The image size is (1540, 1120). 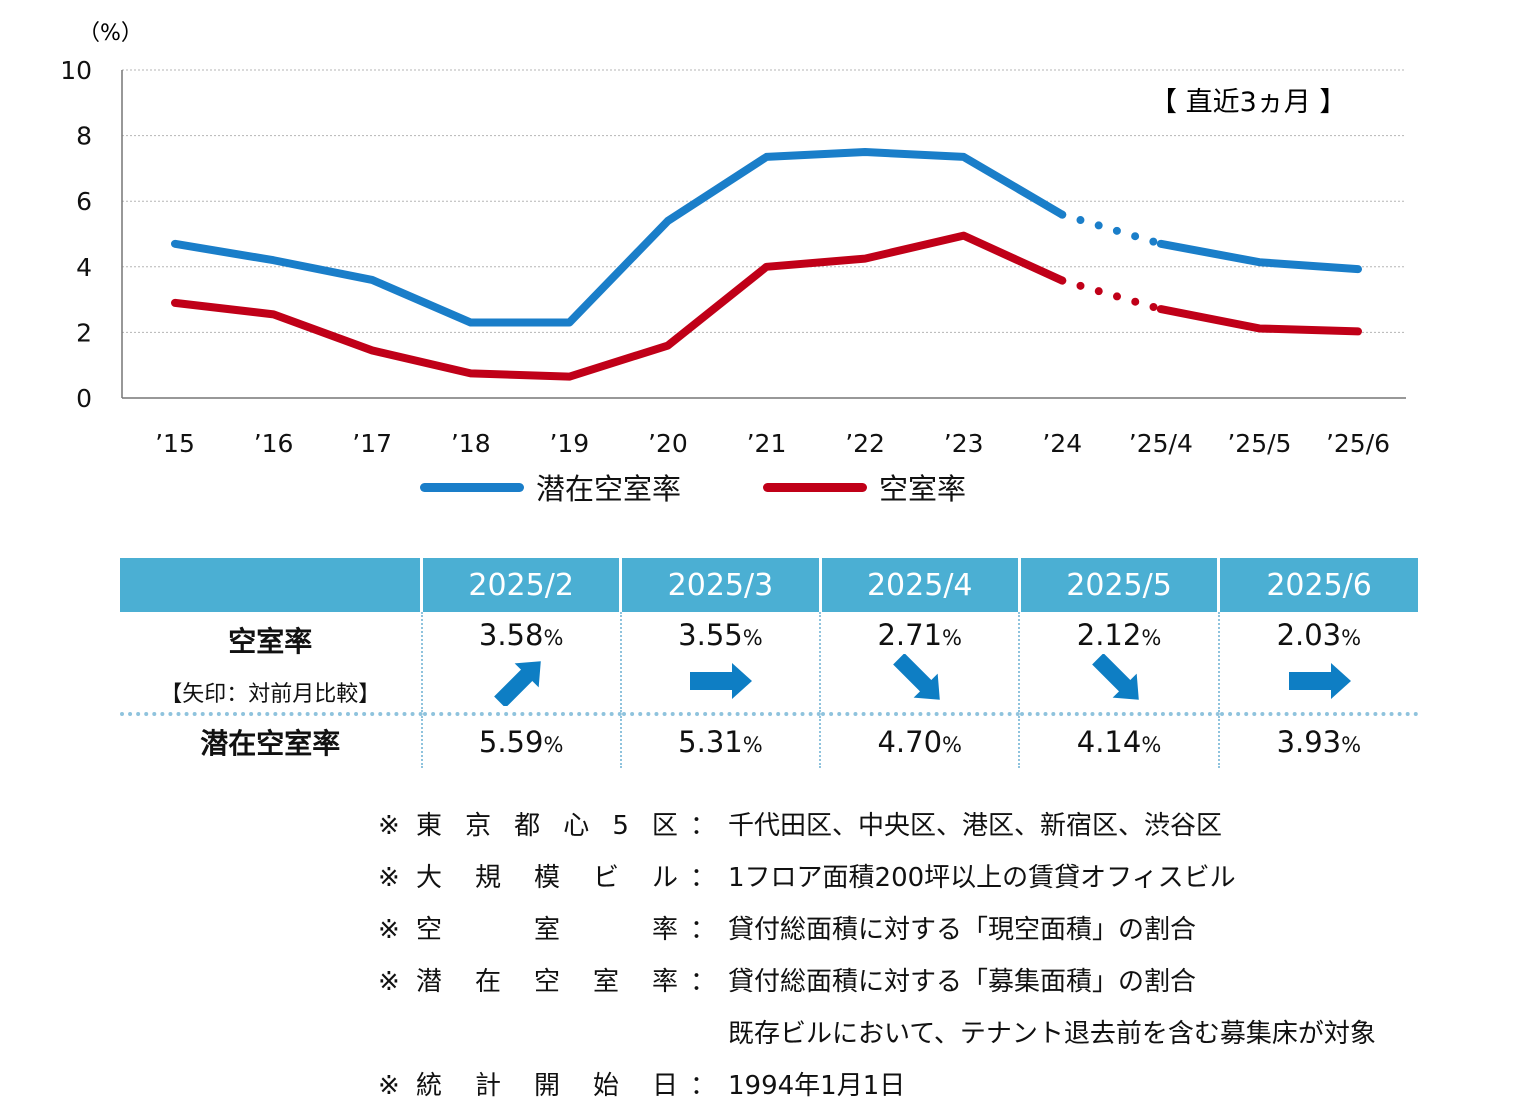 I want to click on note-row-vacancy: ※ 空室率 ： 貸付総面積に対する「現空面積」の割合, so click(x=877, y=930).